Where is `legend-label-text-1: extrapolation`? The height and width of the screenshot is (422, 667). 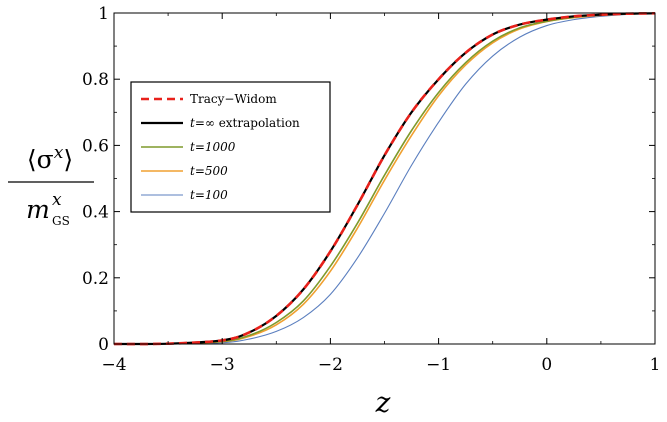 legend-label-text-1: extrapolation is located at coordinates (257, 123).